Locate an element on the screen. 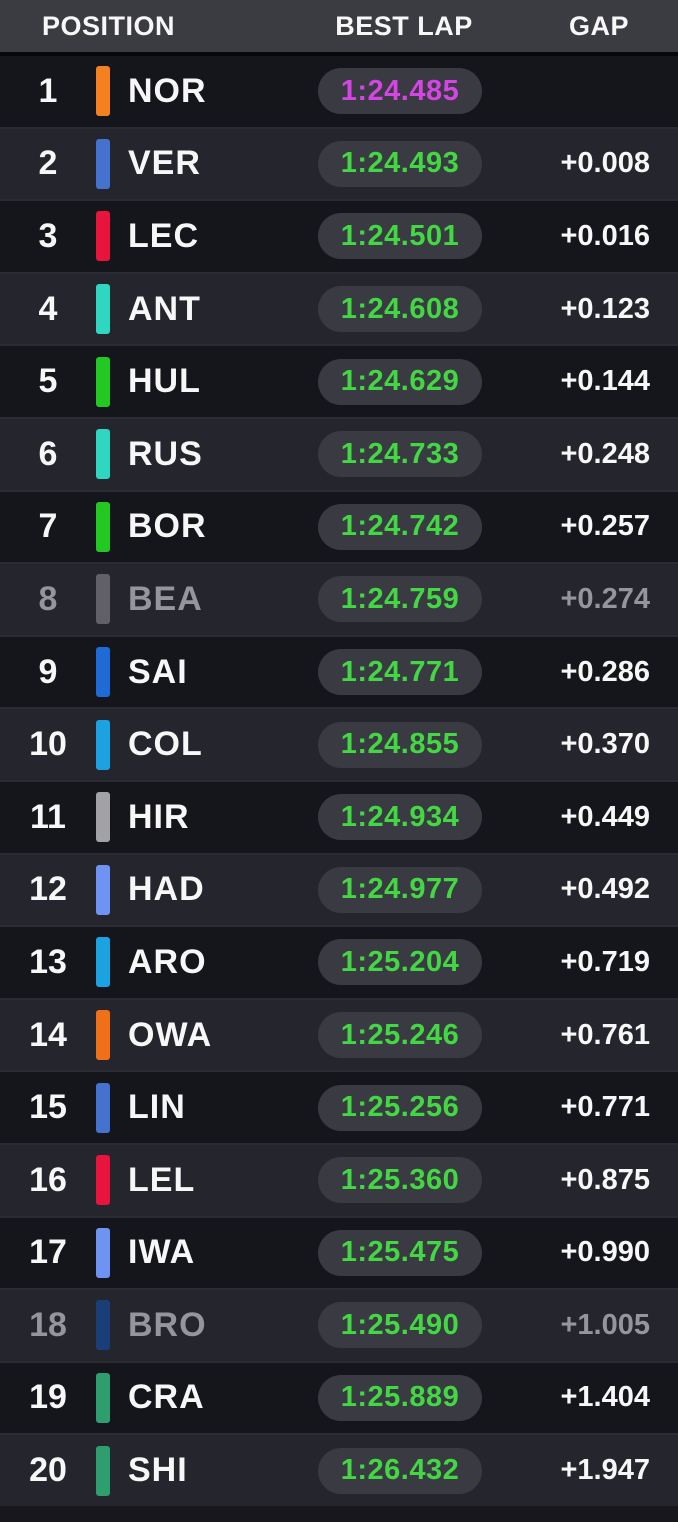 Image resolution: width=678 pixels, height=1522 pixels. gap-value: +0.875 is located at coordinates (605, 1179).